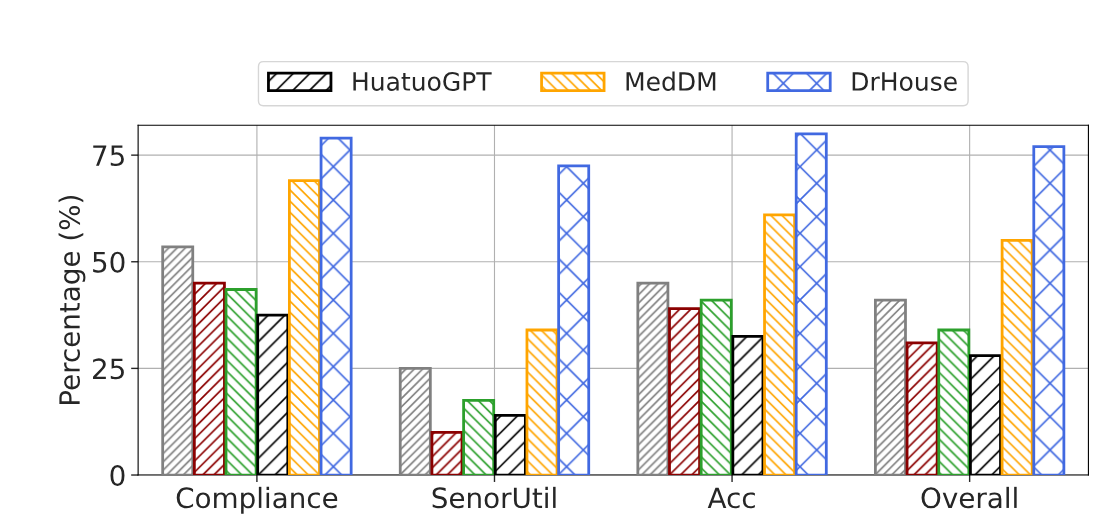 This screenshot has height=522, width=1105. What do you see at coordinates (108, 369) in the screenshot?
I see `y-tick-label: 25` at bounding box center [108, 369].